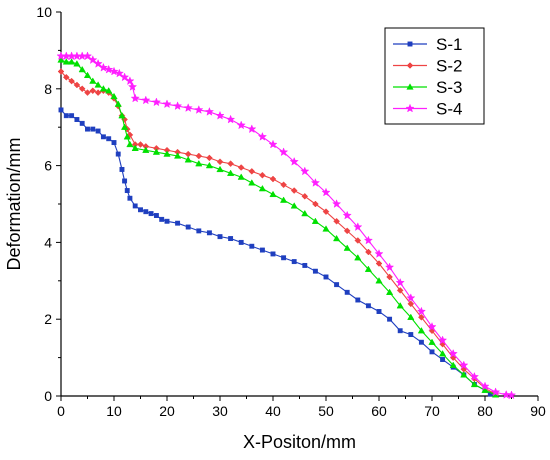 The height and width of the screenshot is (460, 550). I want to click on y-tick-label: 4, so click(48, 242).